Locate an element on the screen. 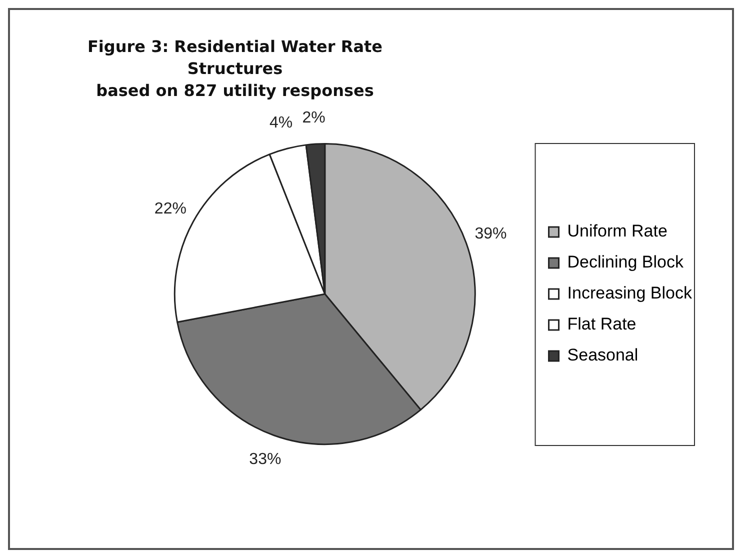 This screenshot has width=740, height=557. data-label: 22% is located at coordinates (170, 209).